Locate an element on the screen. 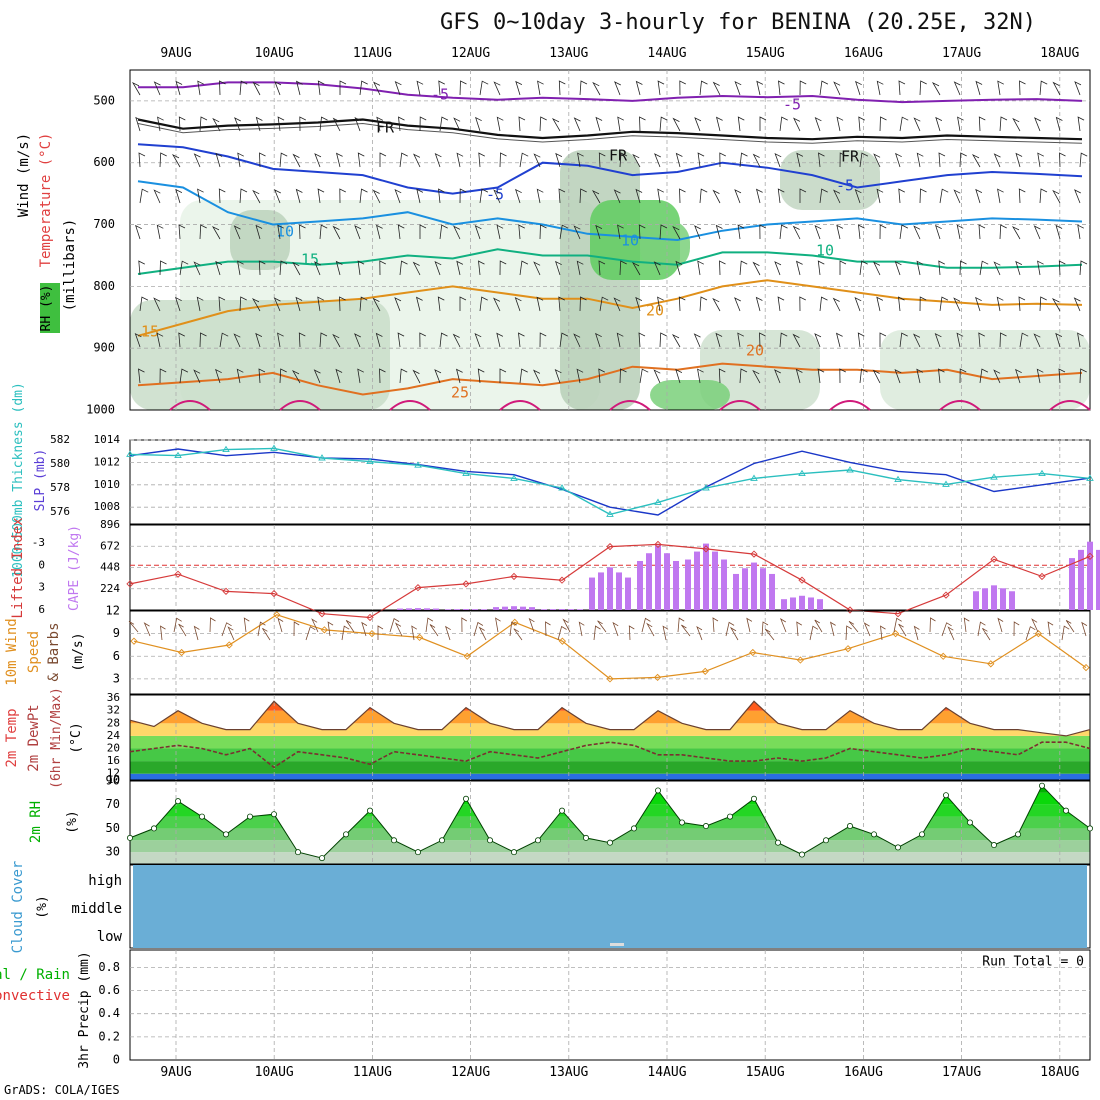 The image size is (1100, 1100). temp-frame is located at coordinates (610, 737).